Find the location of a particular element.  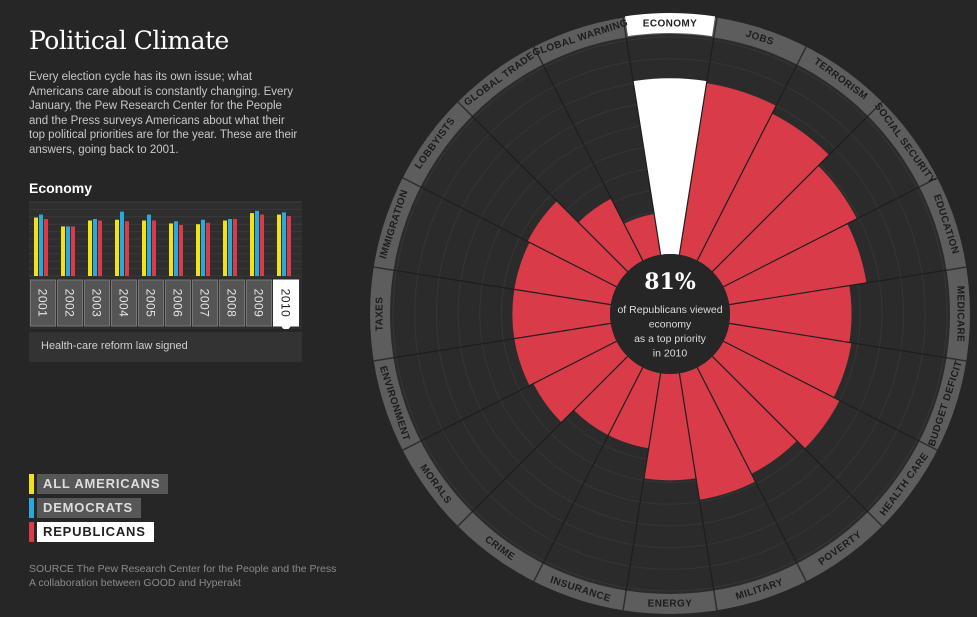

year-button-2003: 2003 is located at coordinates (97, 303).